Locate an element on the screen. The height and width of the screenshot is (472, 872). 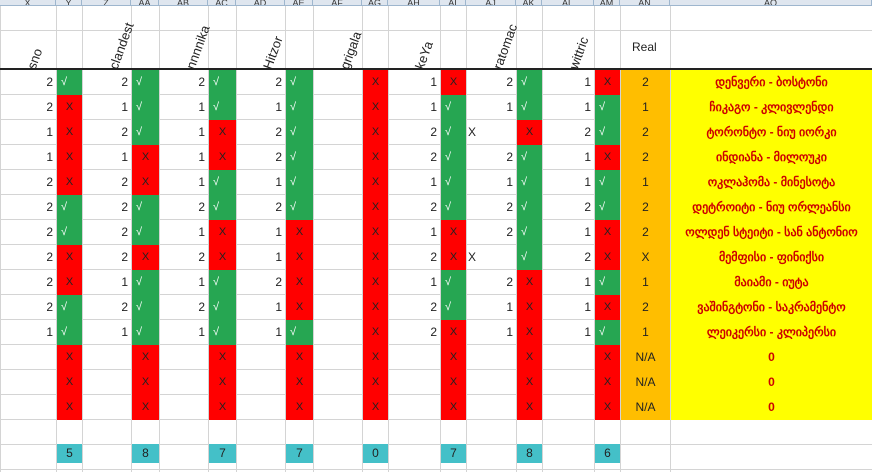
game-matchup: ჩიკაგო - კლივლენდი is located at coordinates (771, 107).